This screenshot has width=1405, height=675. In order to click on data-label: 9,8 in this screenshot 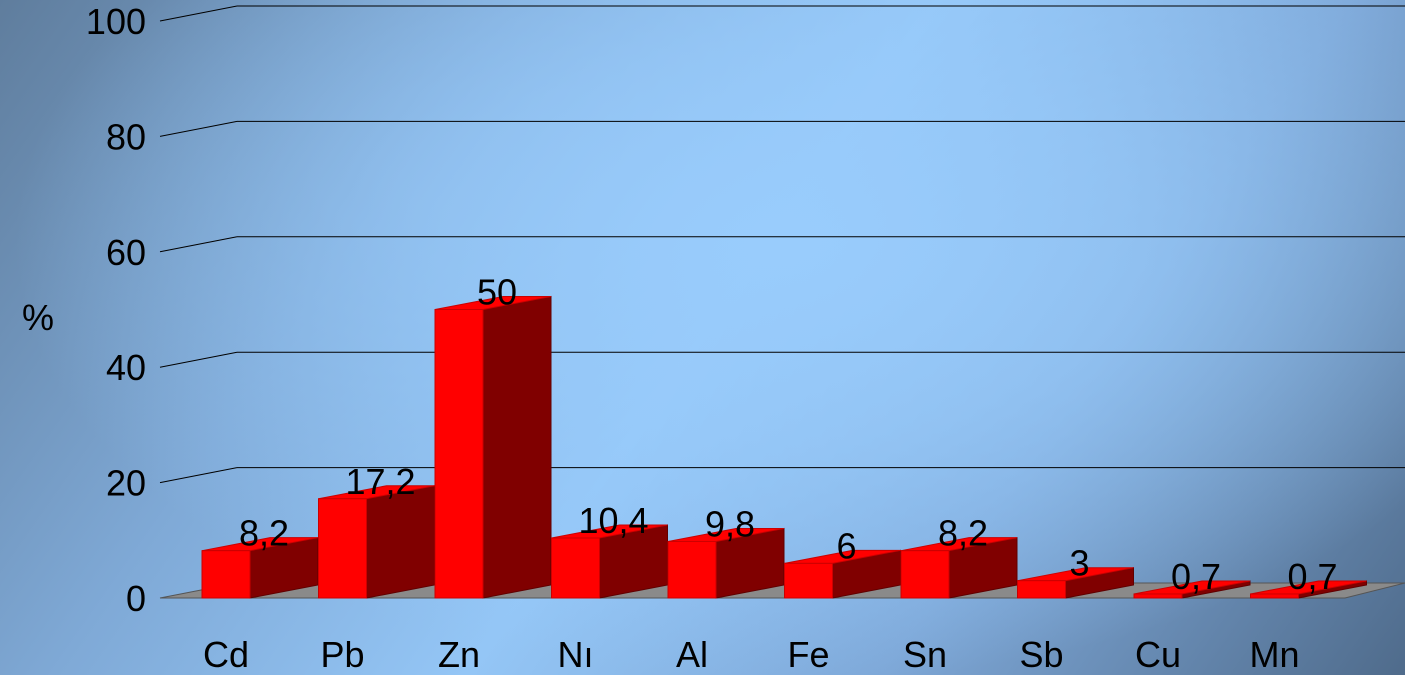, I will do `click(730, 523)`.